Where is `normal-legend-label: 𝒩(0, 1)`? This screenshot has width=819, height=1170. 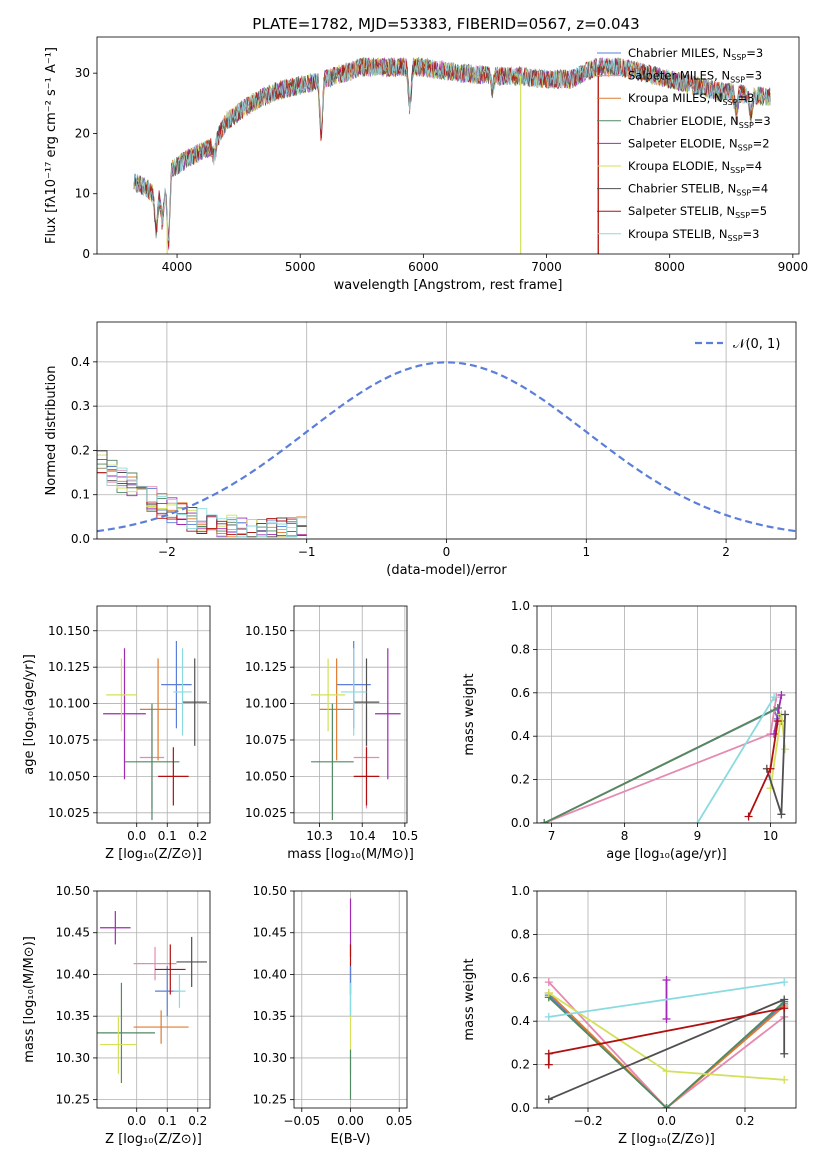
normal-legend-label: 𝒩(0, 1) is located at coordinates (756, 344).